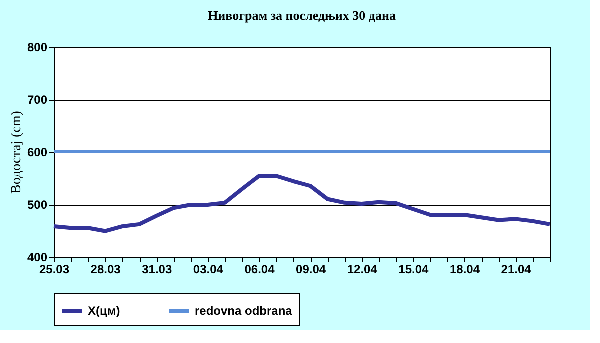 This screenshot has width=600, height=343. I want to click on y-tick-label: 500, so click(37, 205).